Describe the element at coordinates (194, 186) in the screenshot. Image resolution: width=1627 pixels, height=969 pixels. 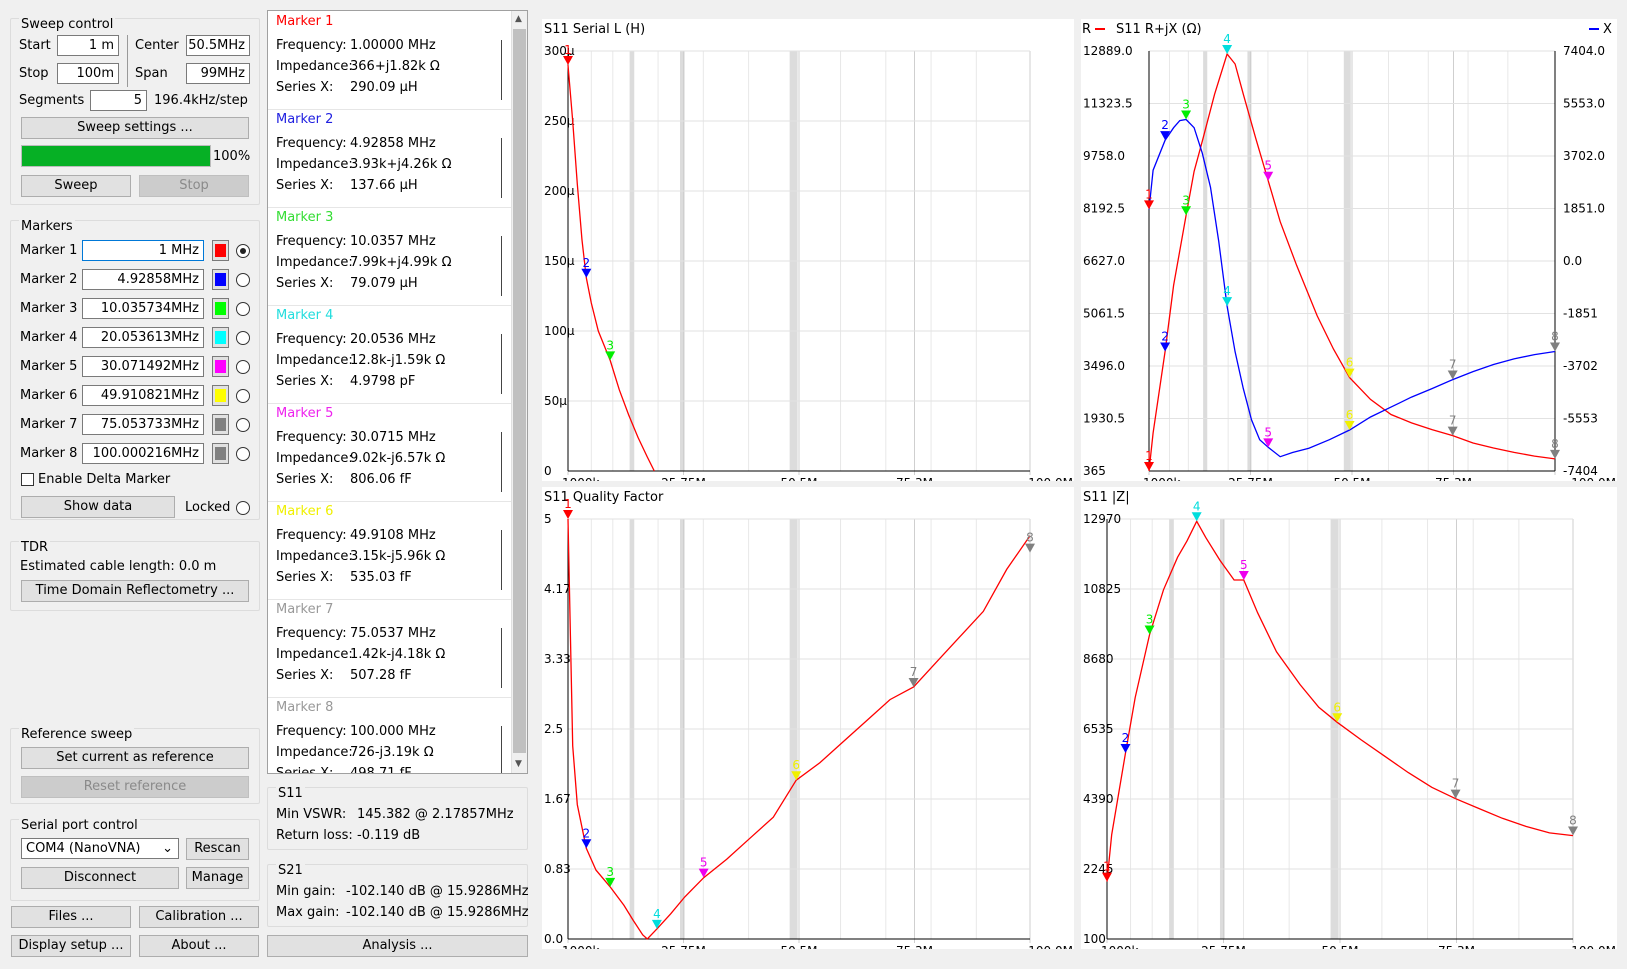
I see `stop-button: Stop` at that location.